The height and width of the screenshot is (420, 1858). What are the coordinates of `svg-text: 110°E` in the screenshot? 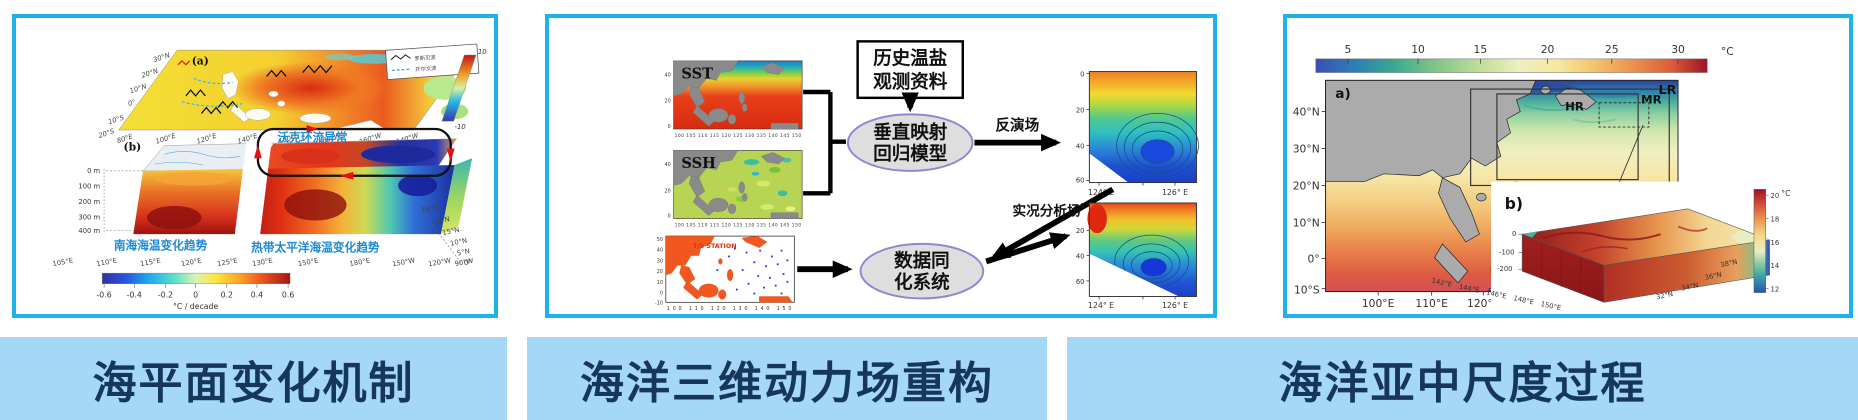 It's located at (1431, 303).